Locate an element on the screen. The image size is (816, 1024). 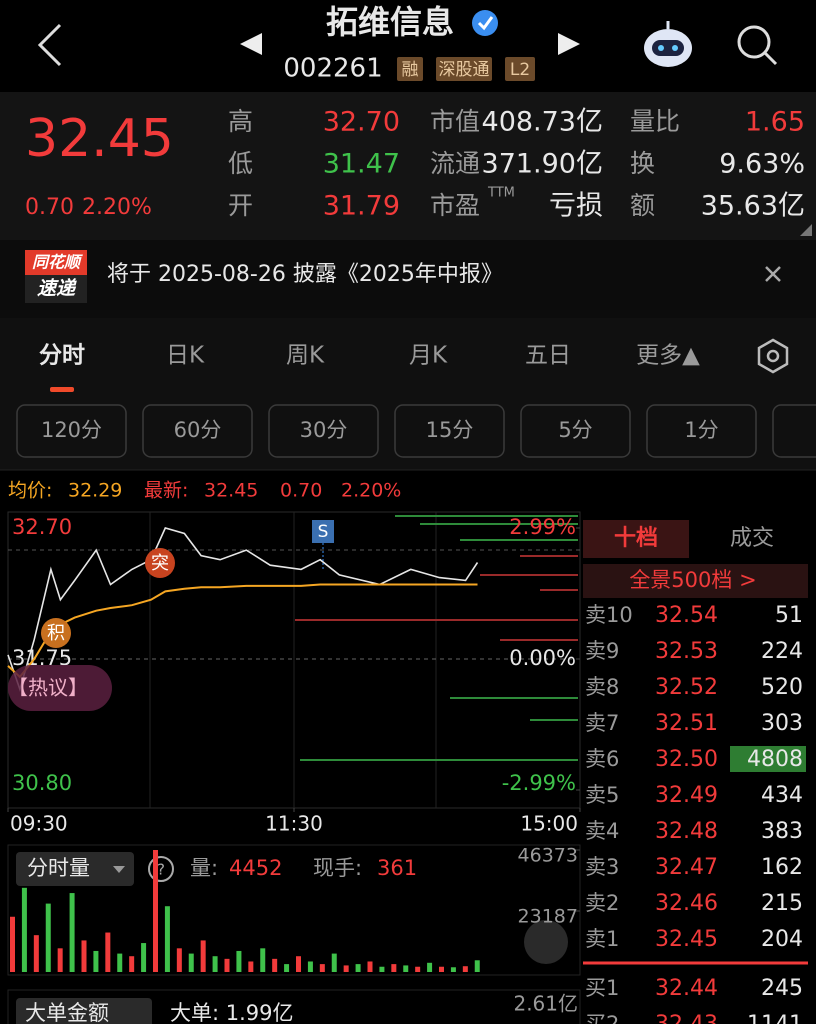
summary-avg: 32.29 is located at coordinates (95, 491).